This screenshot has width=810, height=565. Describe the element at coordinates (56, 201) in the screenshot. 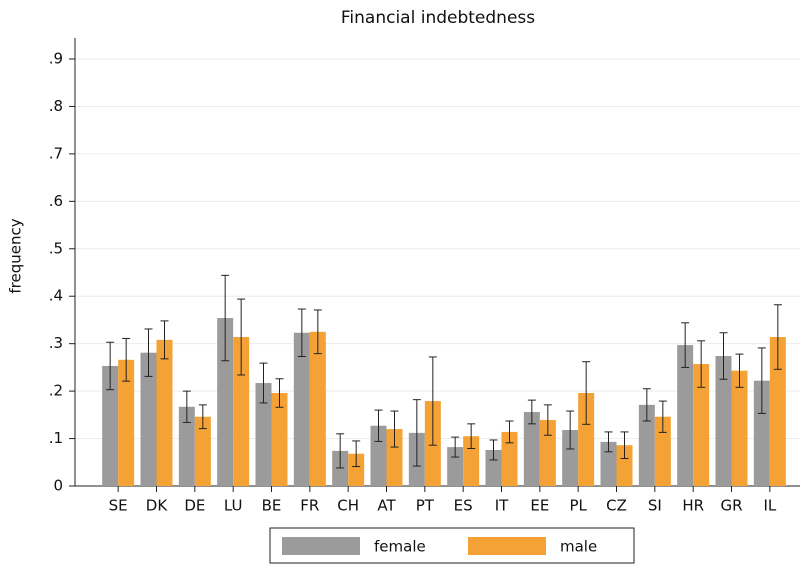

I see `y-tick-label: .6` at that location.